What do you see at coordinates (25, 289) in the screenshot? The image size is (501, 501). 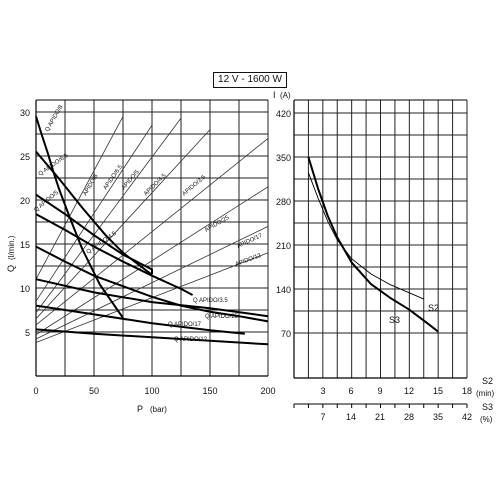 I see `left-y-tick: 10` at bounding box center [25, 289].